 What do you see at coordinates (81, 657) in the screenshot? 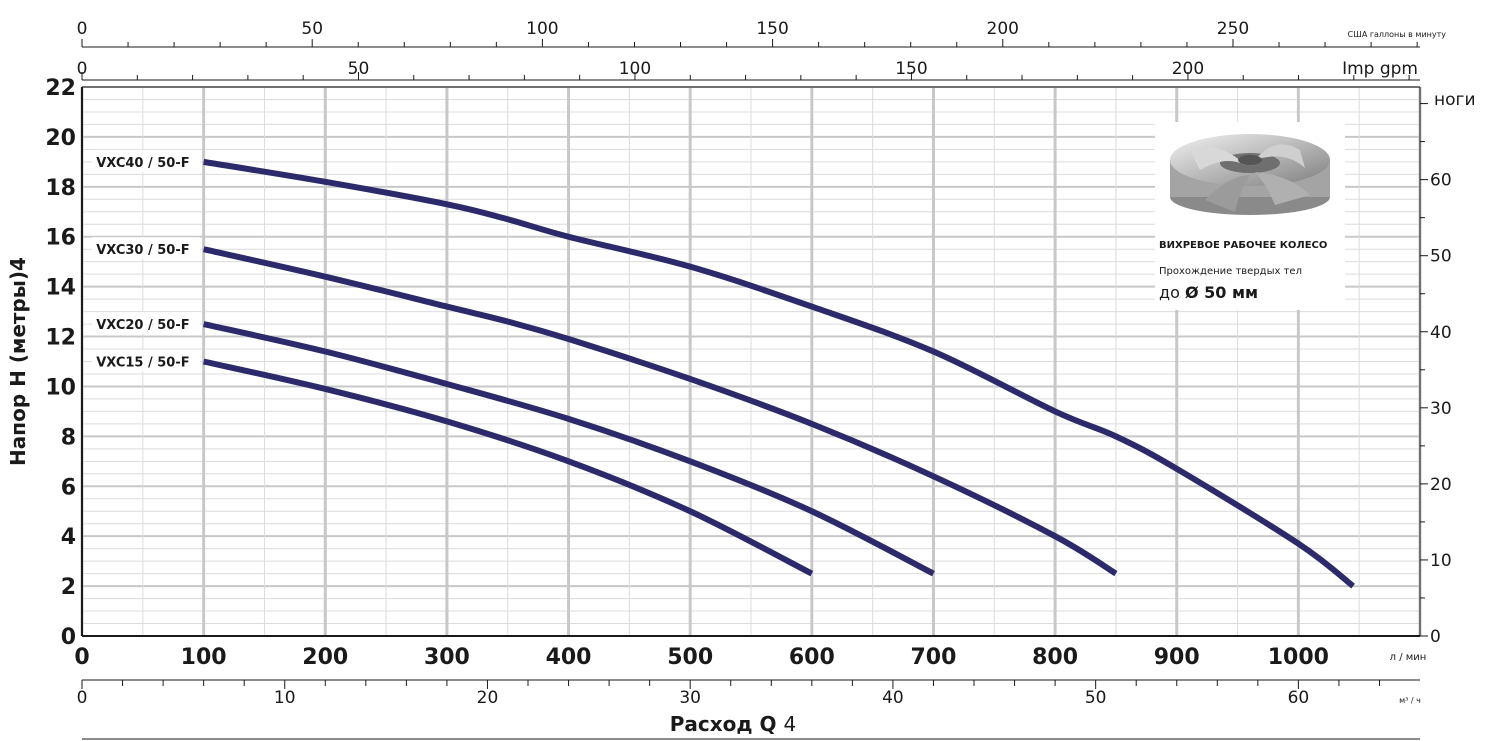
I see `x-tick-label: 0` at bounding box center [81, 657].